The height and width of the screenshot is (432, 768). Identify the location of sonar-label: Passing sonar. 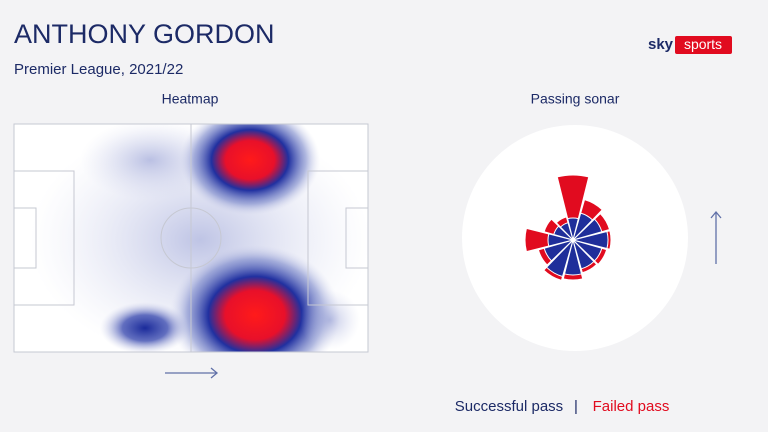
(575, 99).